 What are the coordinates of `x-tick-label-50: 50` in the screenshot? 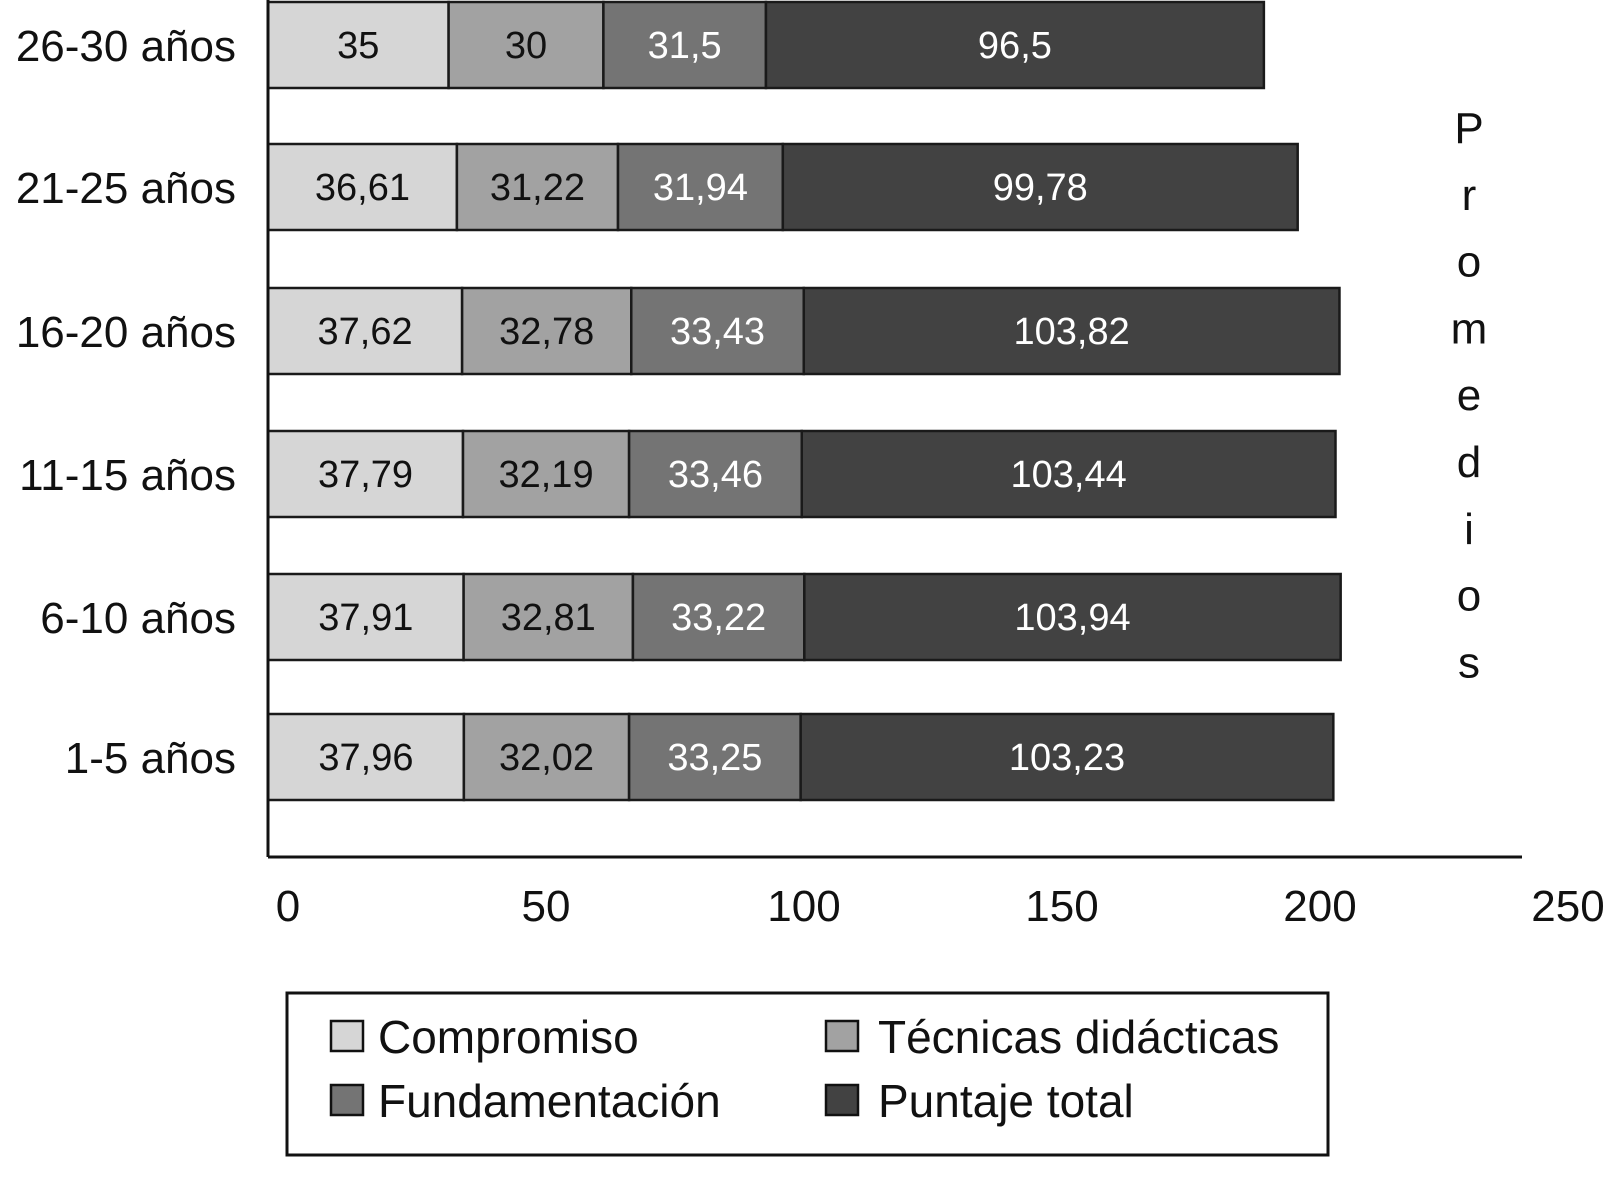 It's located at (546, 906).